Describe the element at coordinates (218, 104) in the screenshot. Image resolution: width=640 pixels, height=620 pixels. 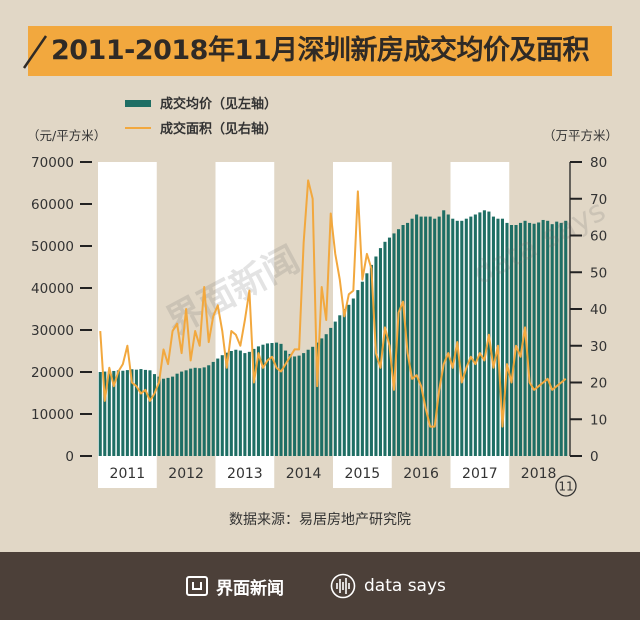
I see `legend-label-price: 成交均价（见左轴）` at that location.